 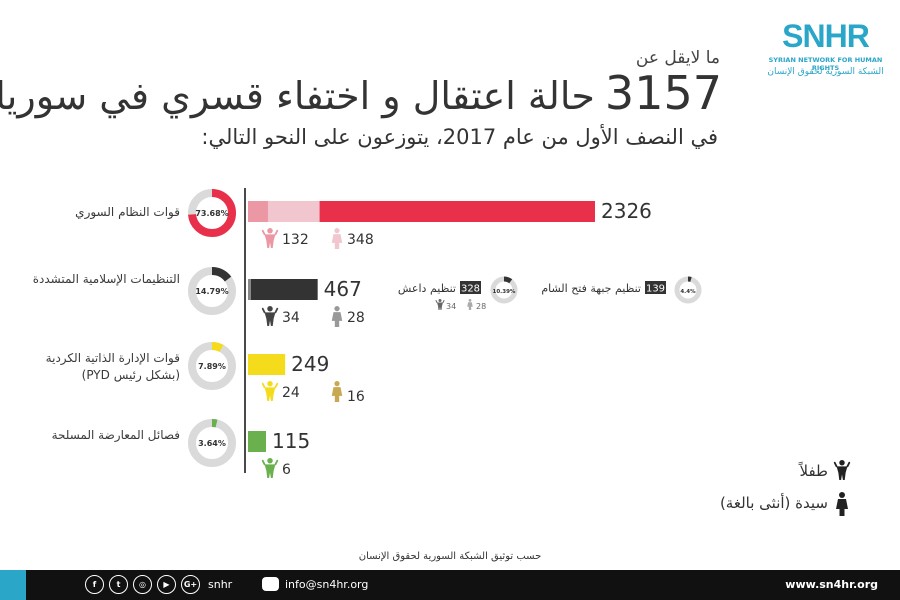 I want to click on woman-icon-kurdish-body, so click(x=337, y=394).